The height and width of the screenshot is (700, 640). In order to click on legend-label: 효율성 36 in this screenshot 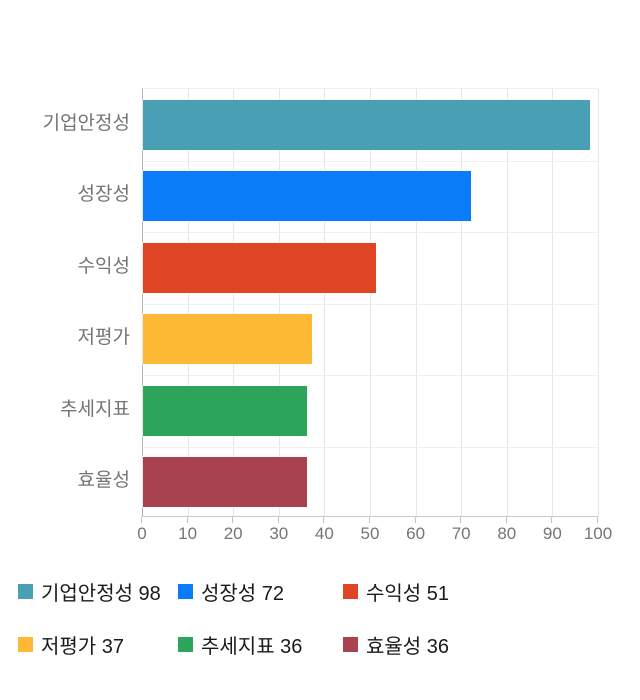, I will do `click(408, 647)`.